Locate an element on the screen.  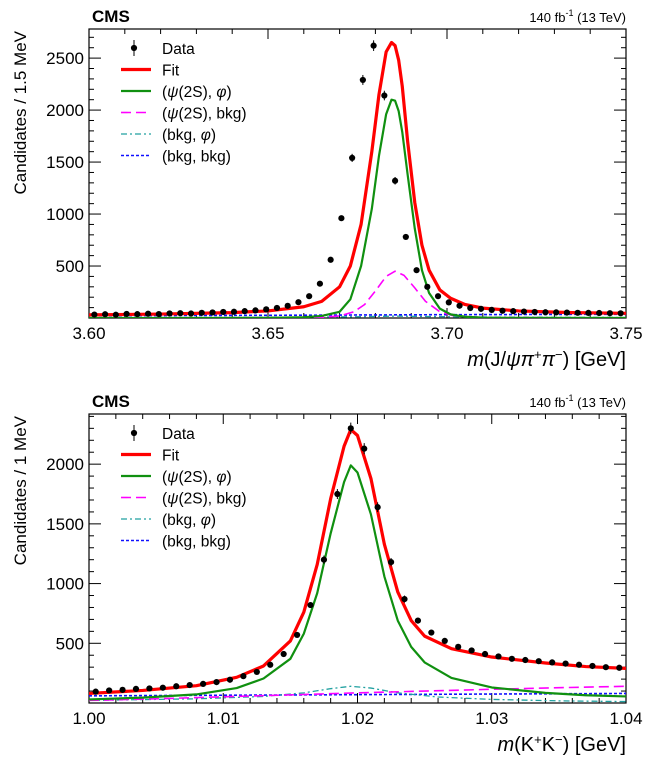
x-axis-label-part: − is located at coordinates (559, 354).